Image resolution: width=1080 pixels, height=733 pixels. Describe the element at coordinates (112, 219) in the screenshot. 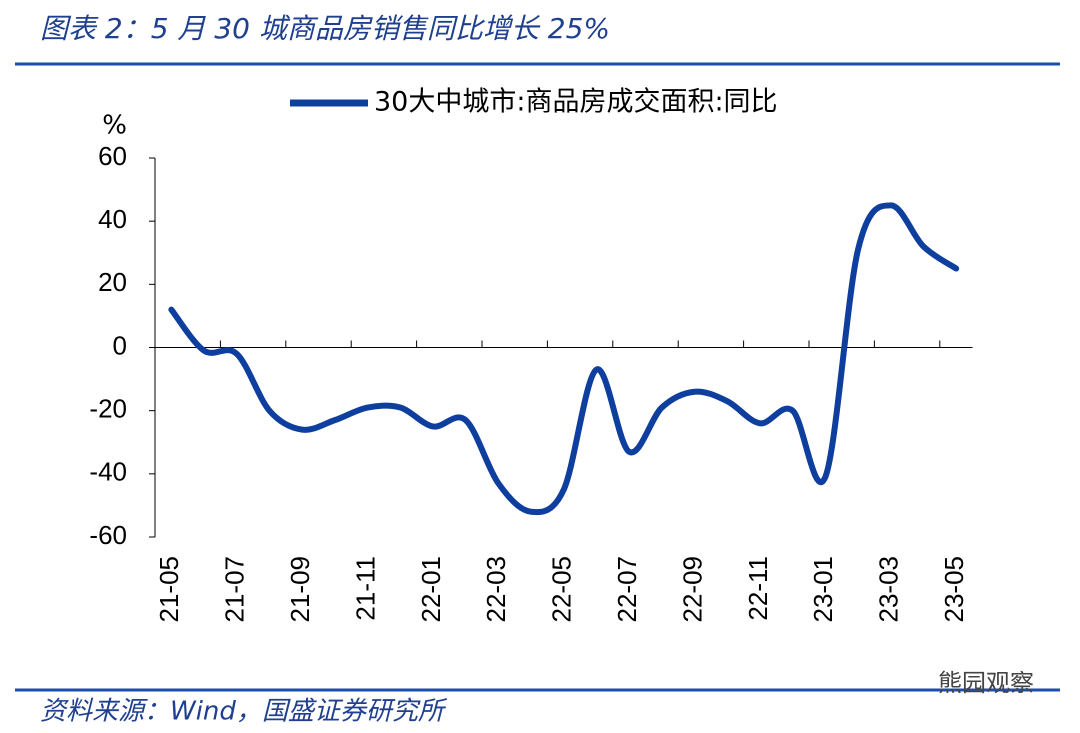

I see `y-tick-label: 40` at that location.